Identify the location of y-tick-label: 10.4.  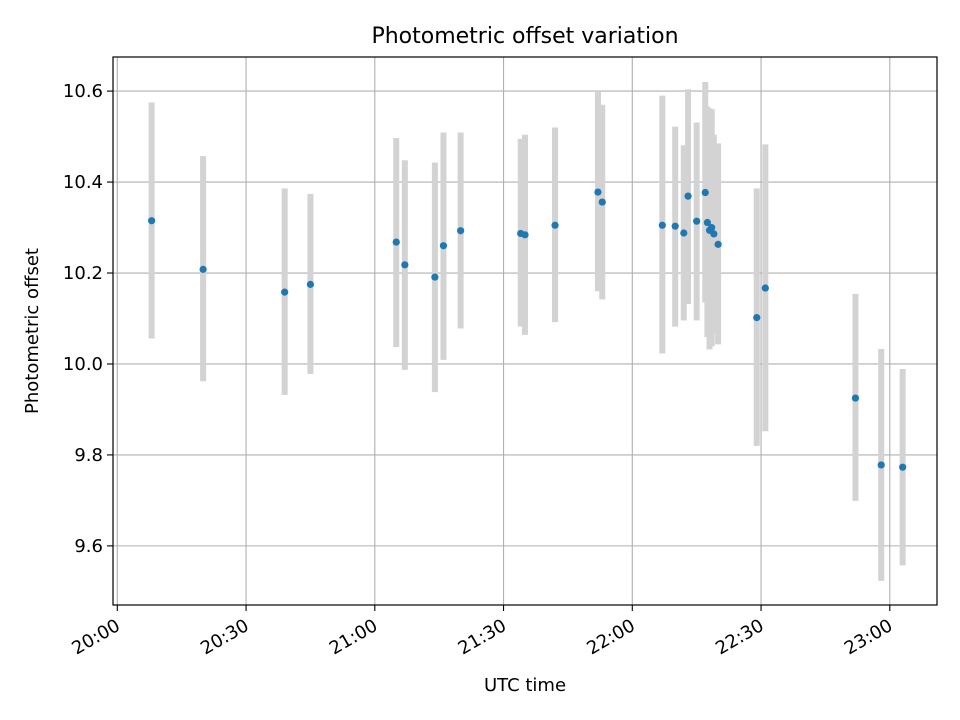
(83, 182).